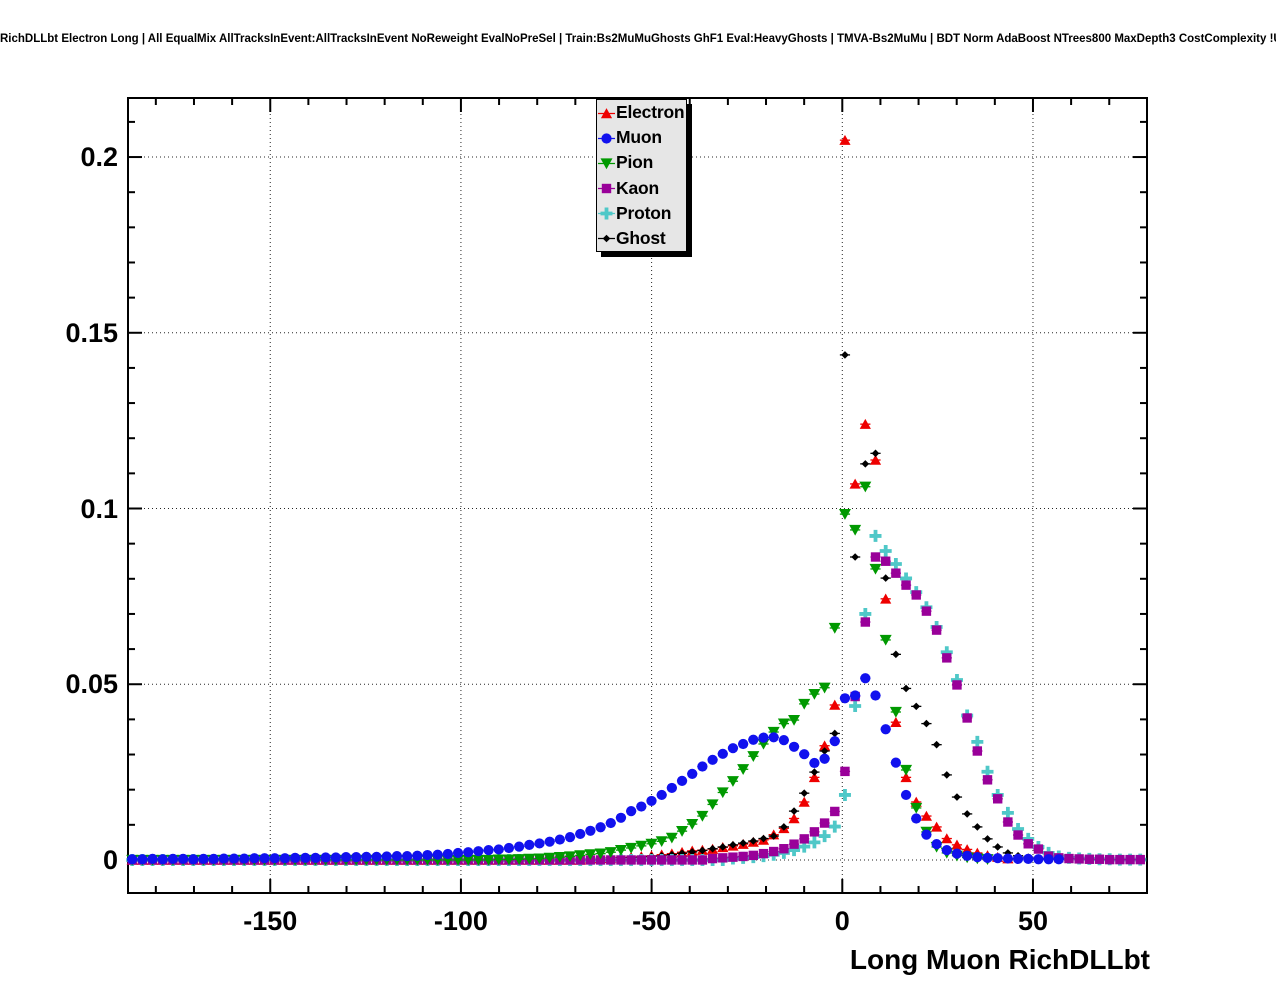 The image size is (1276, 996). I want to click on legend-cross-icon, so click(606, 213).